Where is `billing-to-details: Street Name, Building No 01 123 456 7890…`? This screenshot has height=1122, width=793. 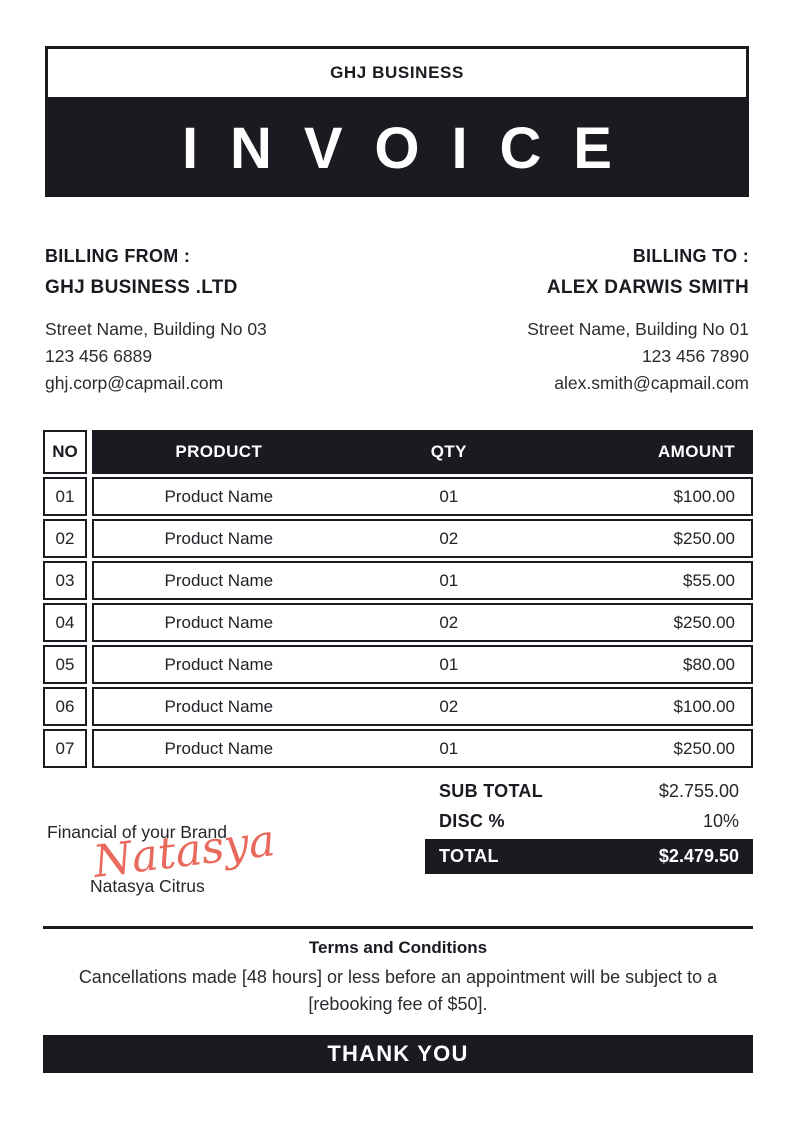 billing-to-details: Street Name, Building No 01 123 456 7890… is located at coordinates (638, 356).